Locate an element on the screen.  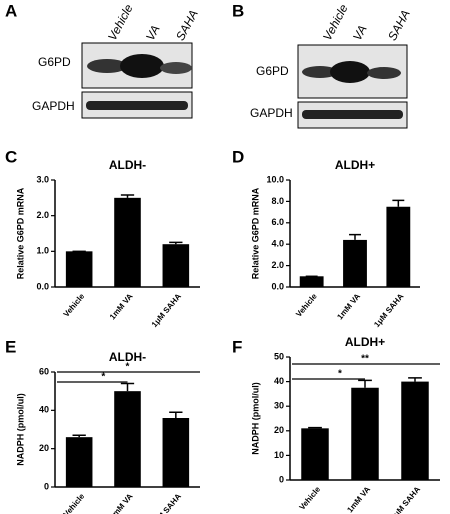
y-tick-label: 10 is located at coordinates (279, 455).